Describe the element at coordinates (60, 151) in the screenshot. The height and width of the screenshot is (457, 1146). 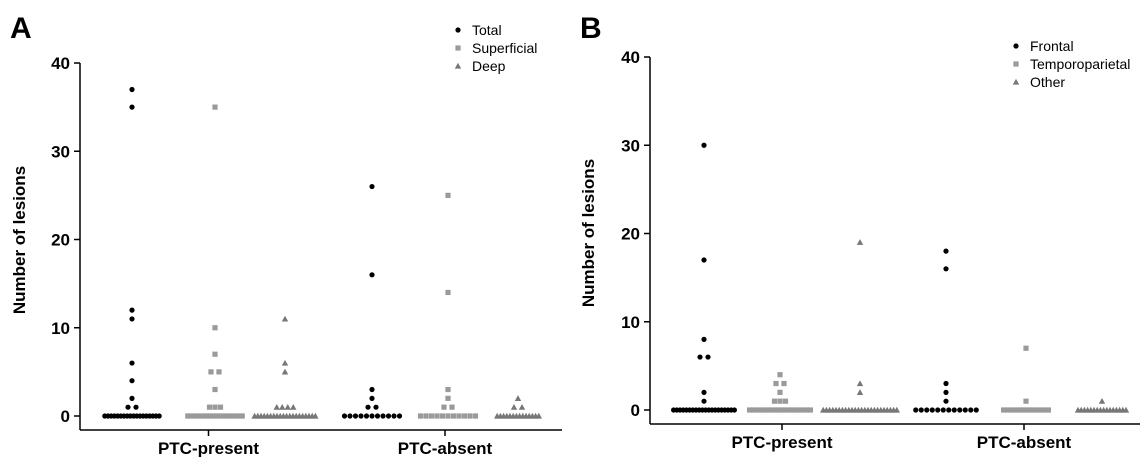
I see `panel-a-y-tick-label: 30` at that location.